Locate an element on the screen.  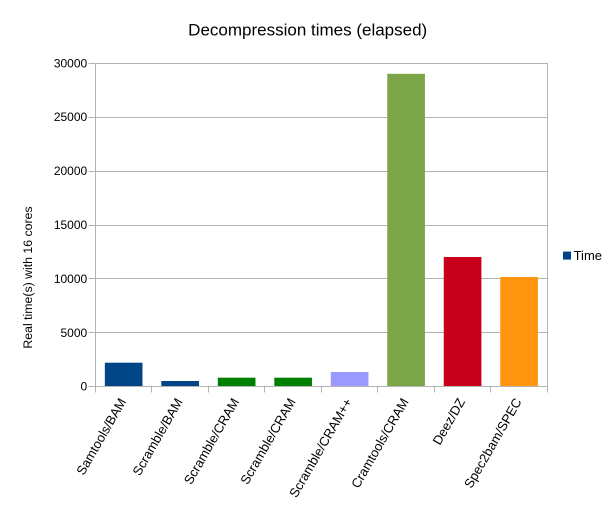
svg-text: 10000 is located at coordinates (71, 279).